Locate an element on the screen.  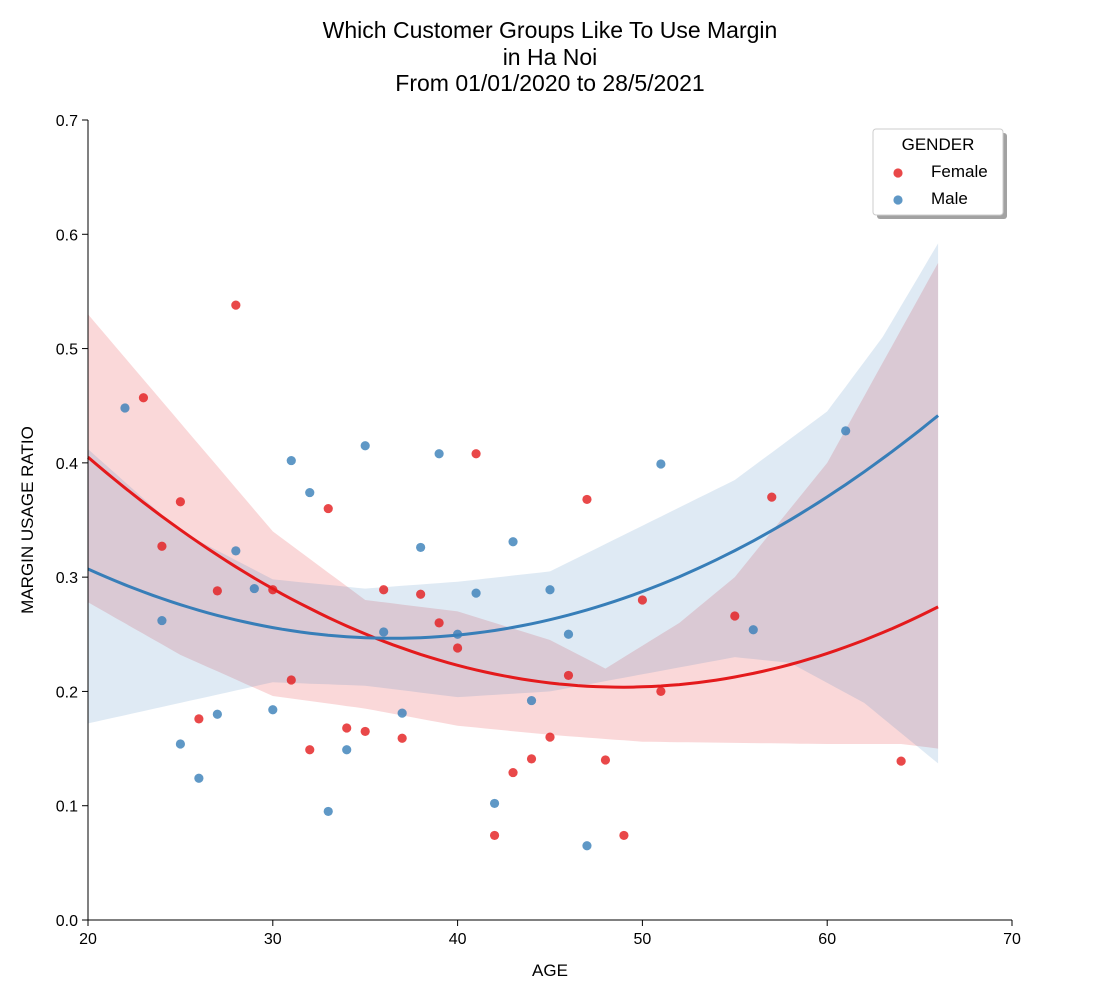
legend-label-female: Female is located at coordinates (959, 171).